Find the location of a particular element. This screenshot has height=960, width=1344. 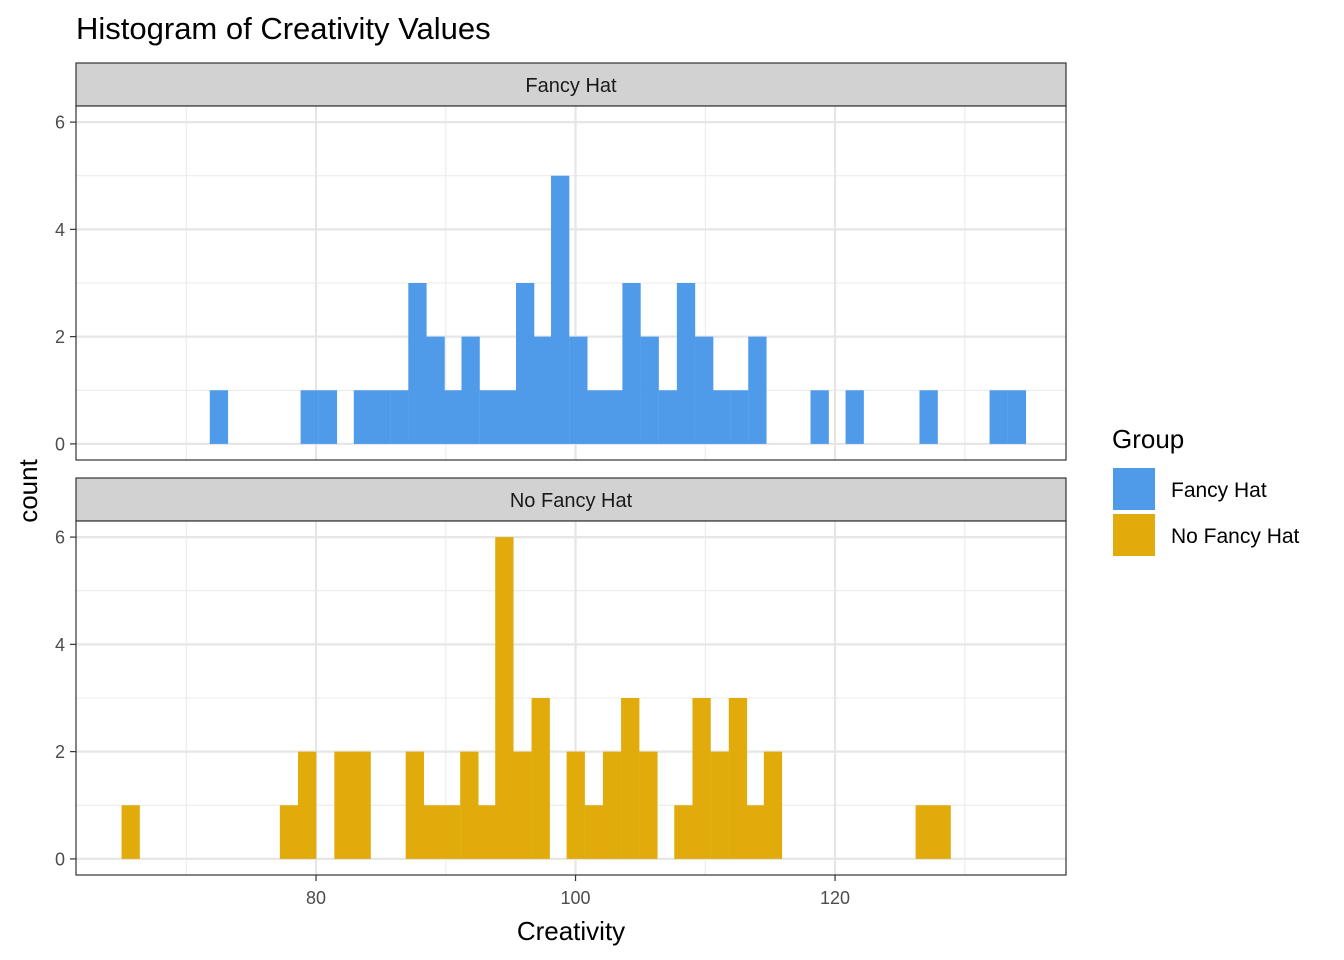

legend-swatch-no-fancy-hat is located at coordinates (1134, 535).